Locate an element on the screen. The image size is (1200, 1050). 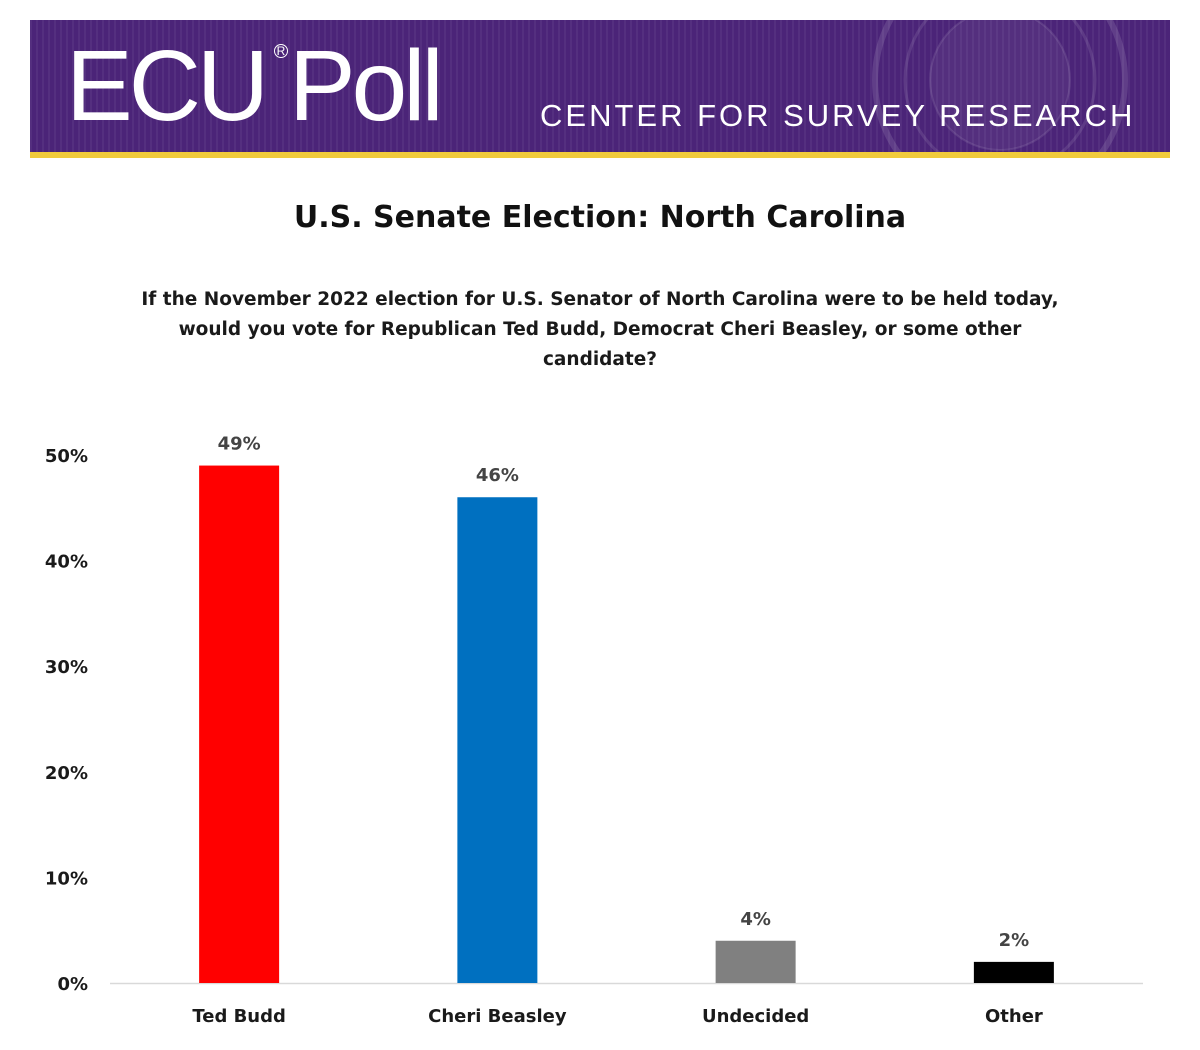
data-label: 49% is located at coordinates (239, 444).